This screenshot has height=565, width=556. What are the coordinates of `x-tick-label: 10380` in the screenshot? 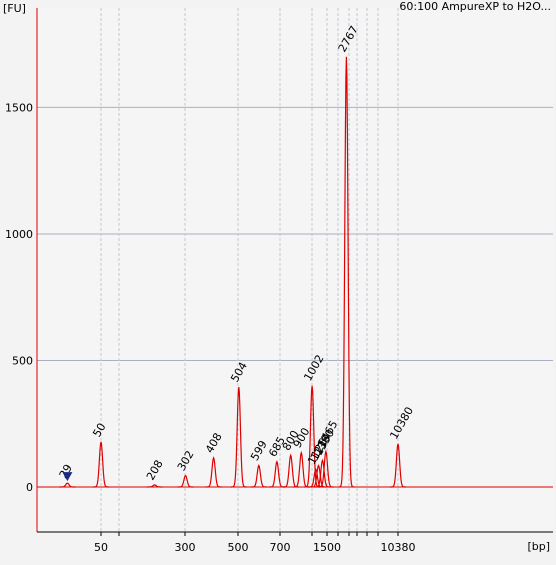 It's located at (398, 547).